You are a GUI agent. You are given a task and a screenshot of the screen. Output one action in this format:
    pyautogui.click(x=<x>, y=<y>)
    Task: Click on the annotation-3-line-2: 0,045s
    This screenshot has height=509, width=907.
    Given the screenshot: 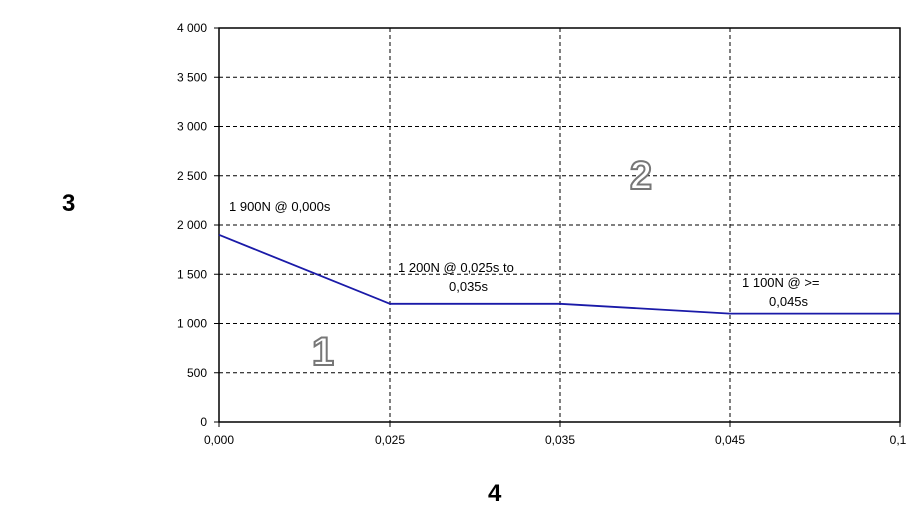 What is the action you would take?
    pyautogui.click(x=789, y=301)
    